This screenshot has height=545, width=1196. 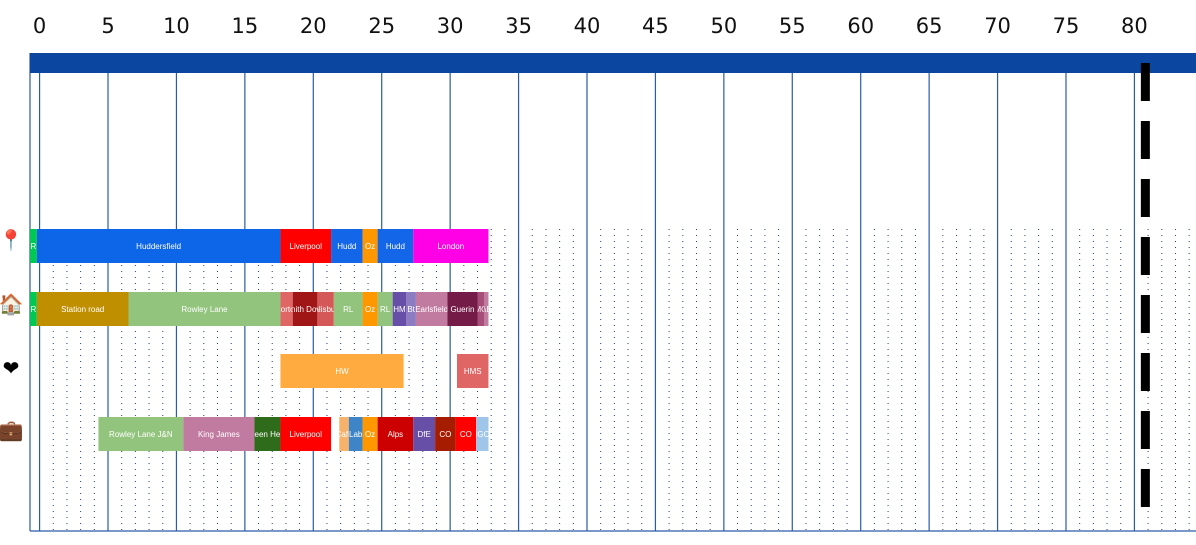 I want to click on x-tick-label: 35, so click(x=518, y=26).